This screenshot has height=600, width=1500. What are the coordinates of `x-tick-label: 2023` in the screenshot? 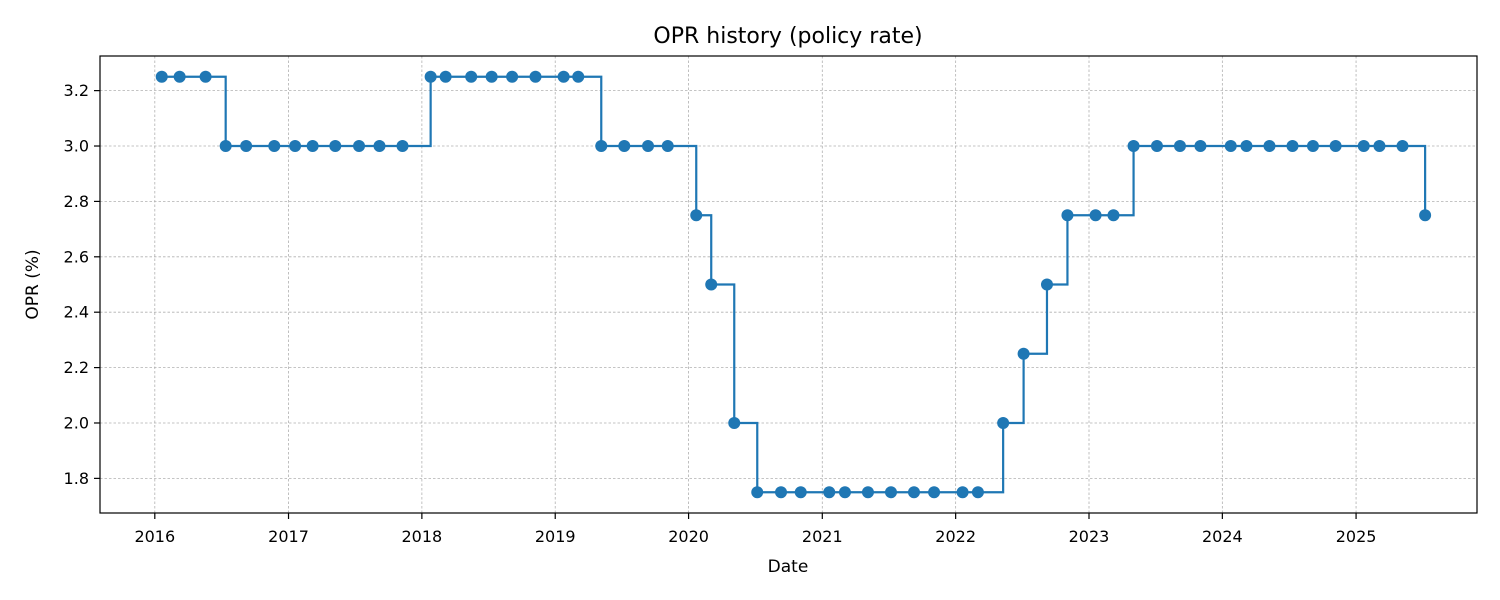 It's located at (1089, 536).